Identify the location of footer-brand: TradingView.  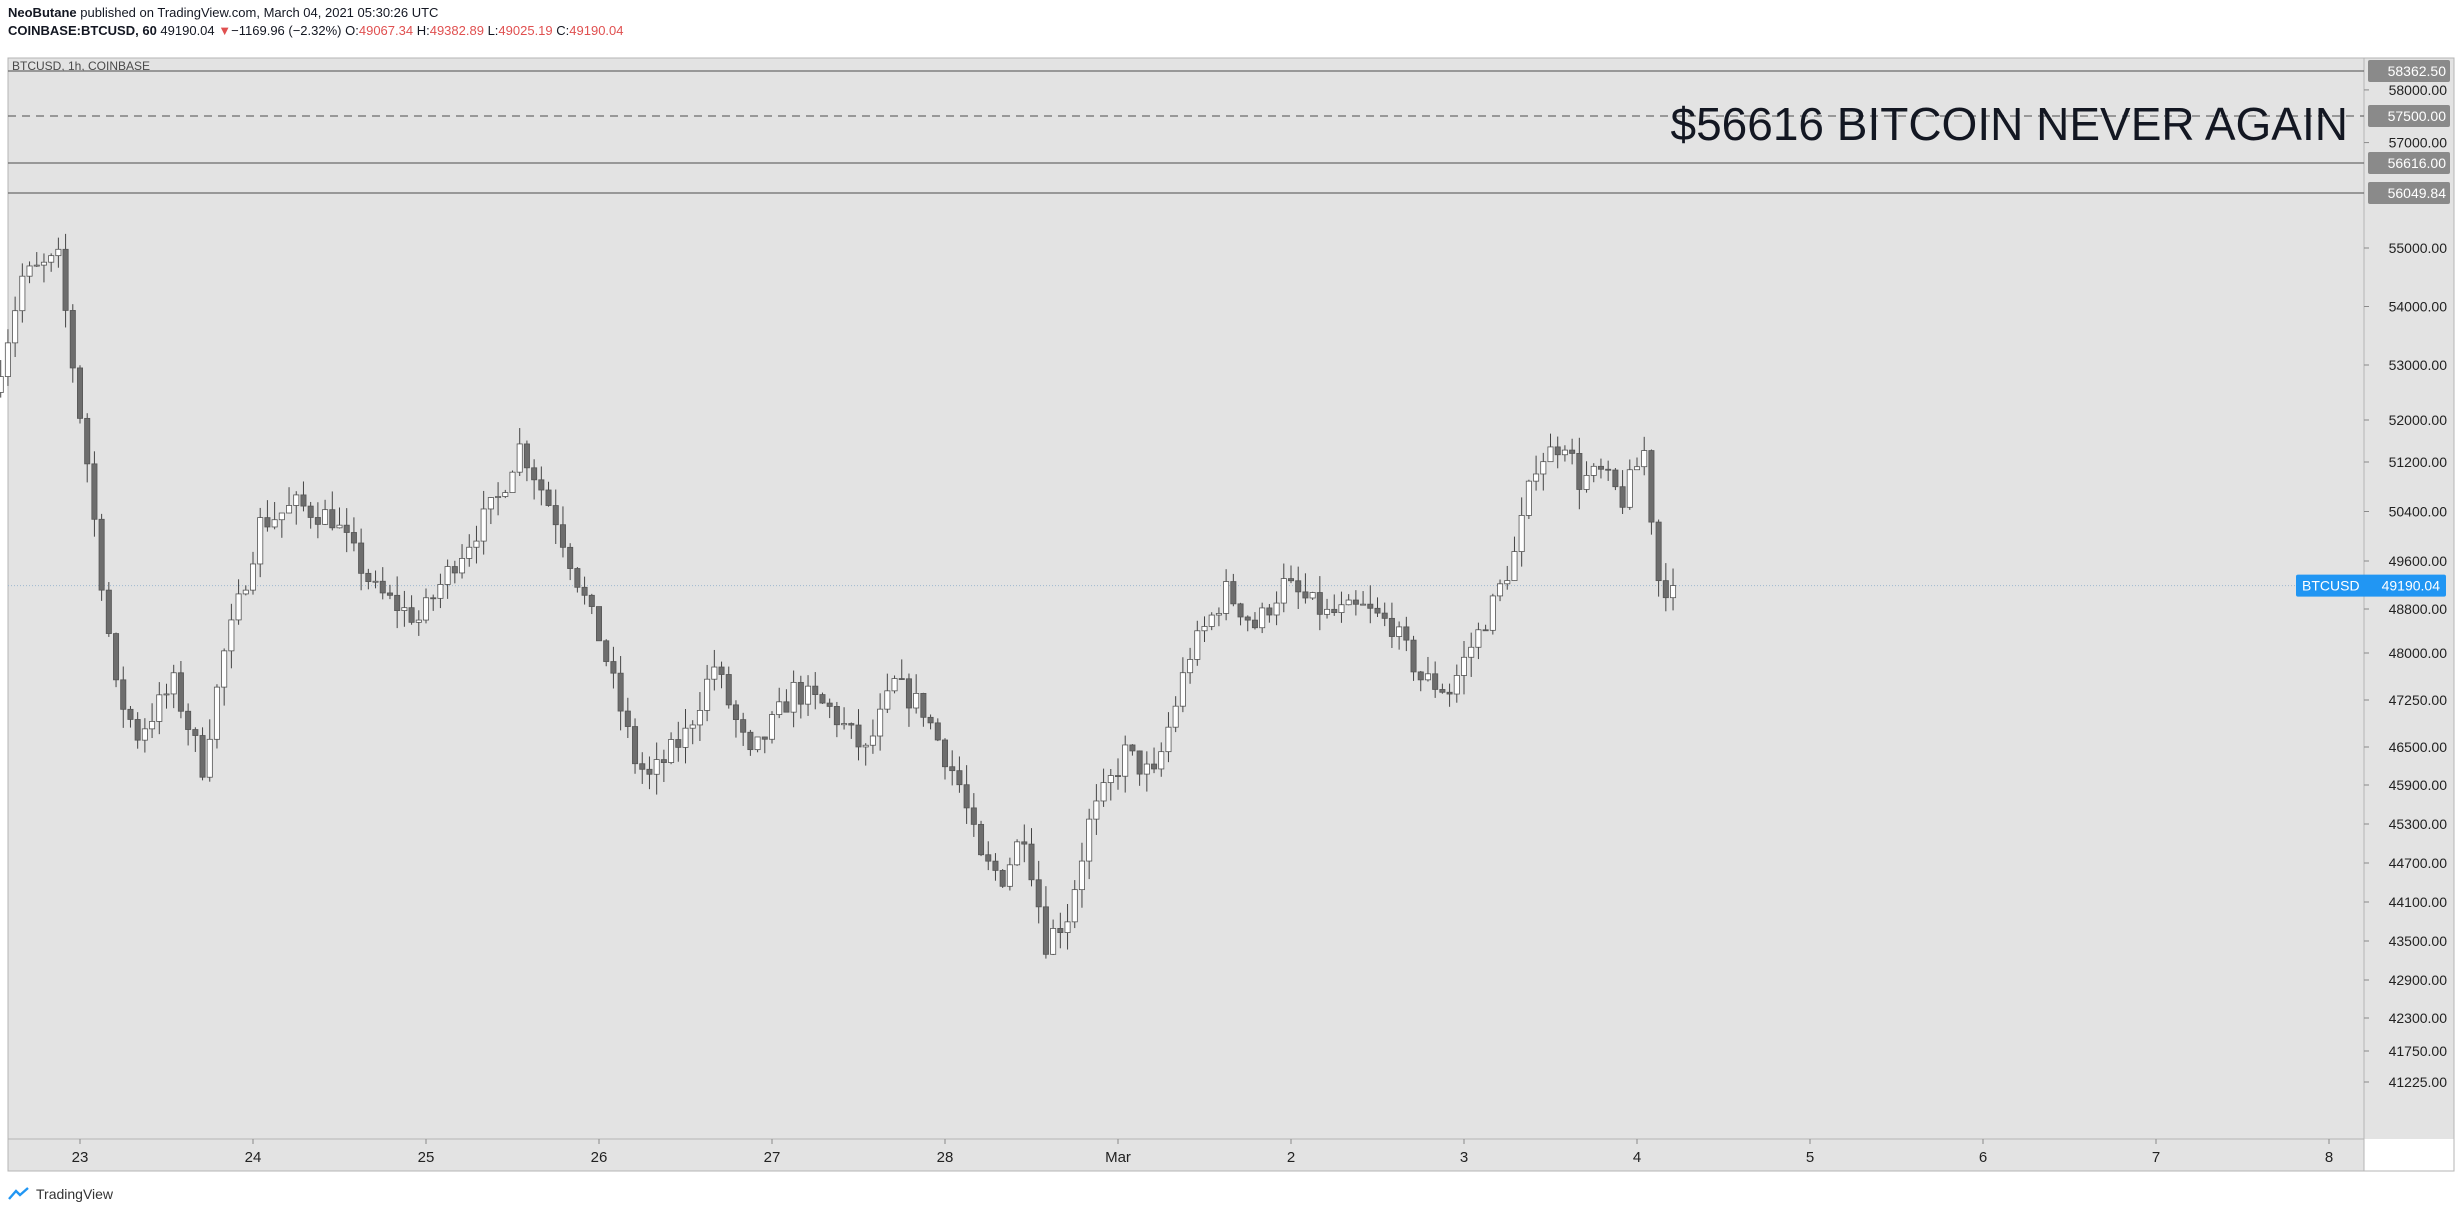
(60, 1194).